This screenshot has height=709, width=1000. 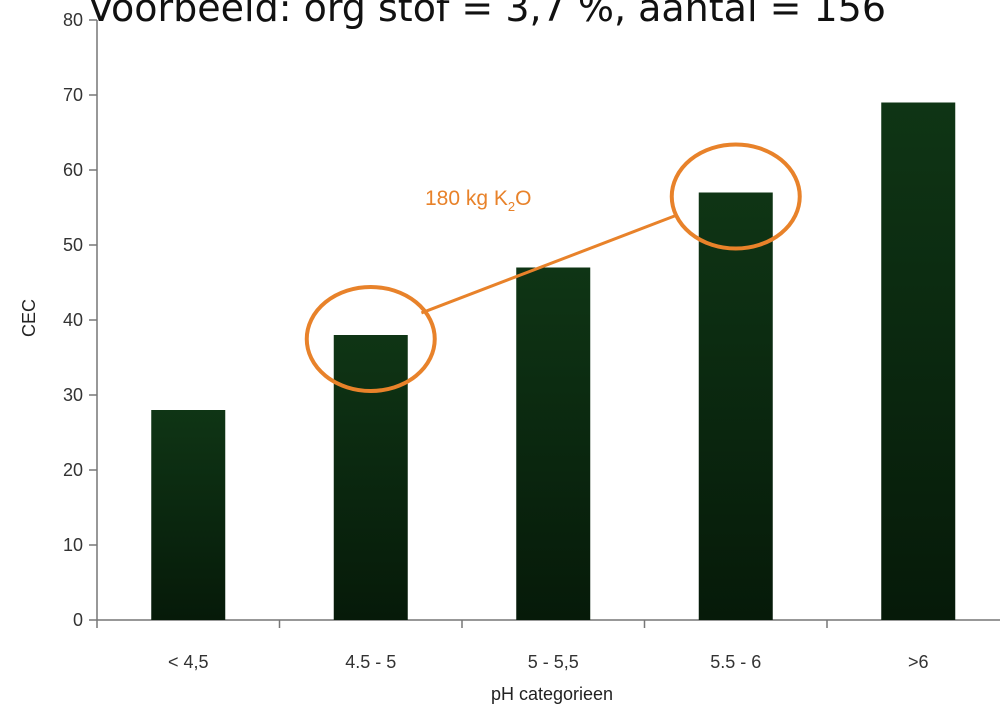 What do you see at coordinates (918, 662) in the screenshot?
I see `x-tick-label: >6` at bounding box center [918, 662].